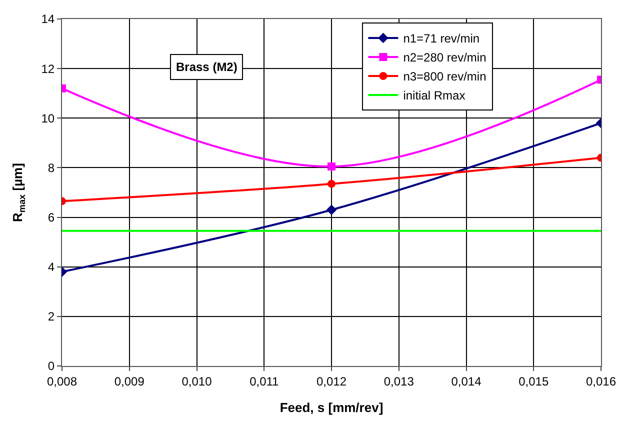 This screenshot has width=628, height=425. What do you see at coordinates (601, 381) in the screenshot?
I see `x-tick-label: 0,016` at bounding box center [601, 381].